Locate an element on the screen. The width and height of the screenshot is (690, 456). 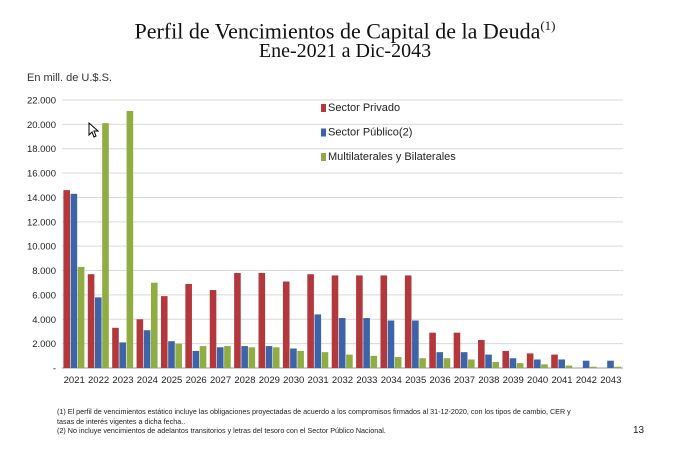
chart-subtitle: Ene-2021 a Dic-2043 is located at coordinates (345, 51).